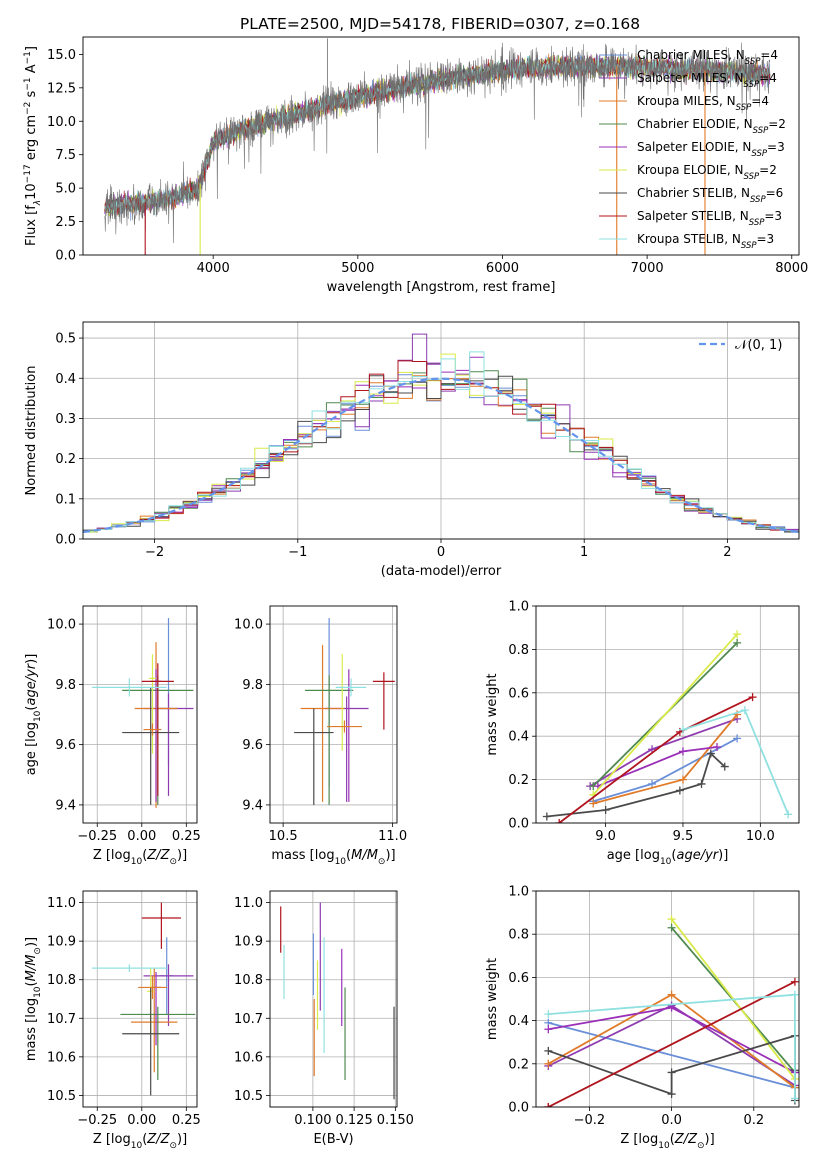  I want to click on y-tick-label: 2.5, so click(65, 222).